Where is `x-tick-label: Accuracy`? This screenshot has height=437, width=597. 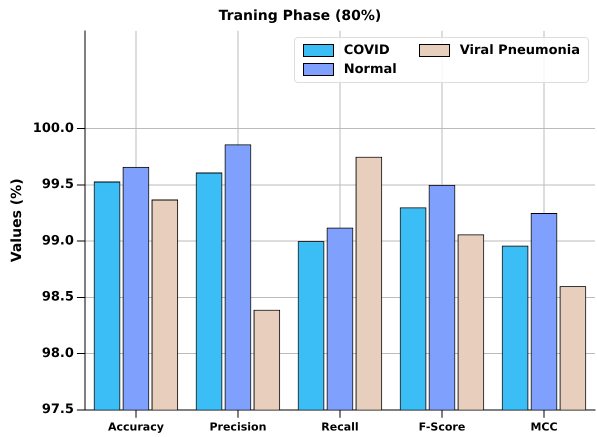
x-tick-label: Accuracy is located at coordinates (136, 427).